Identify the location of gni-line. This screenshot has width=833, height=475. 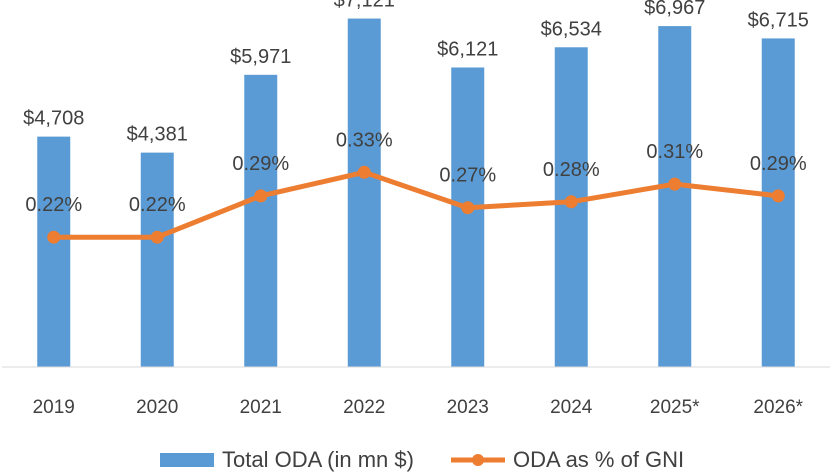
(416, 204).